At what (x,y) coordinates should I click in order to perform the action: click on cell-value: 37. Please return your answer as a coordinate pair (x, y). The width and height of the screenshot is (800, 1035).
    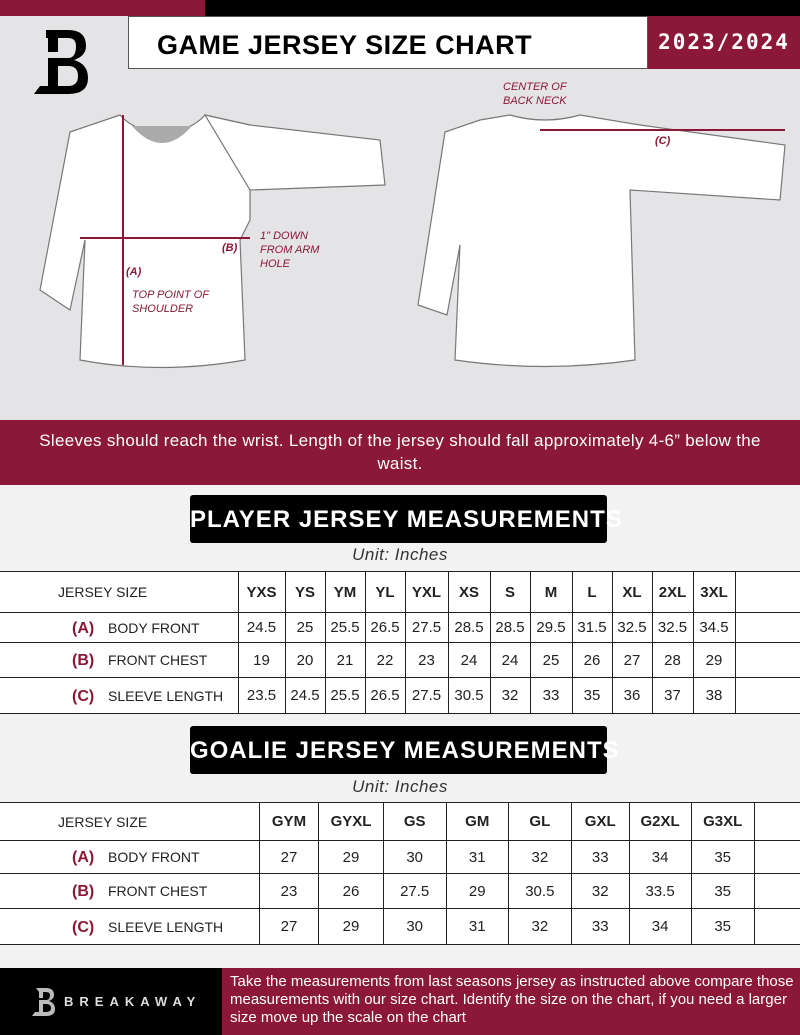
    Looking at the image, I should click on (672, 695).